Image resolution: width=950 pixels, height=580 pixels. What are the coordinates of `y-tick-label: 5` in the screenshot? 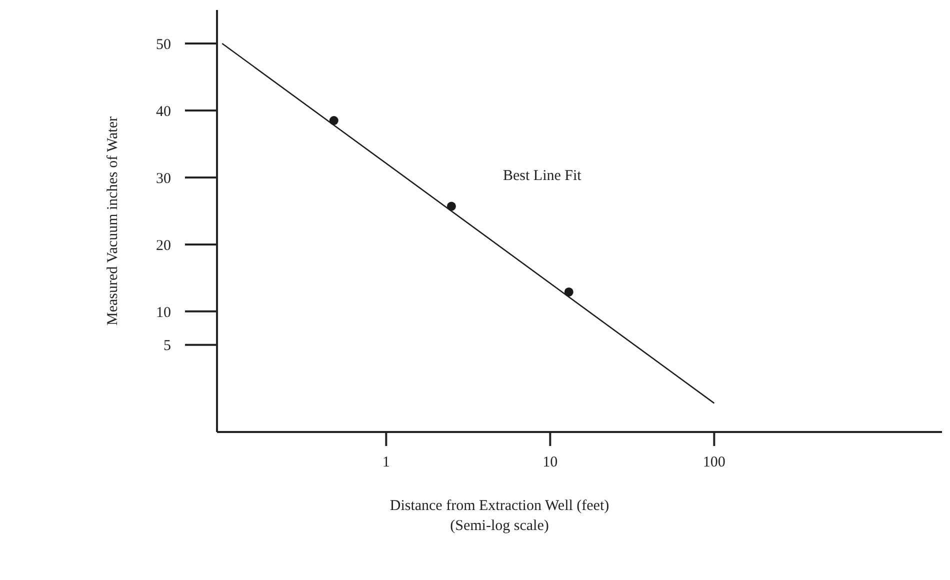 It's located at (167, 346).